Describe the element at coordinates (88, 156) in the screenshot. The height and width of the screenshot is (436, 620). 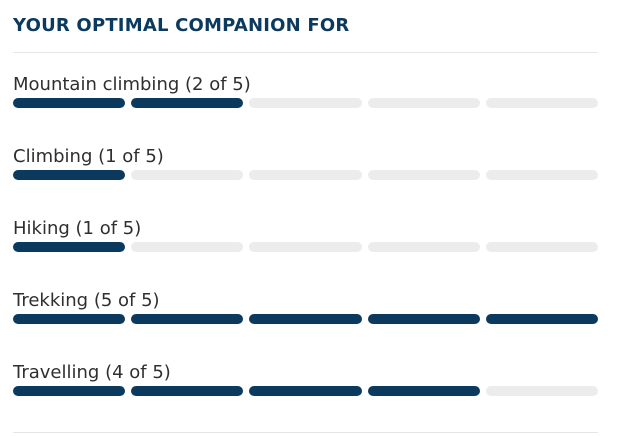
I see `activity-label: Climbing (1 of 5)` at that location.